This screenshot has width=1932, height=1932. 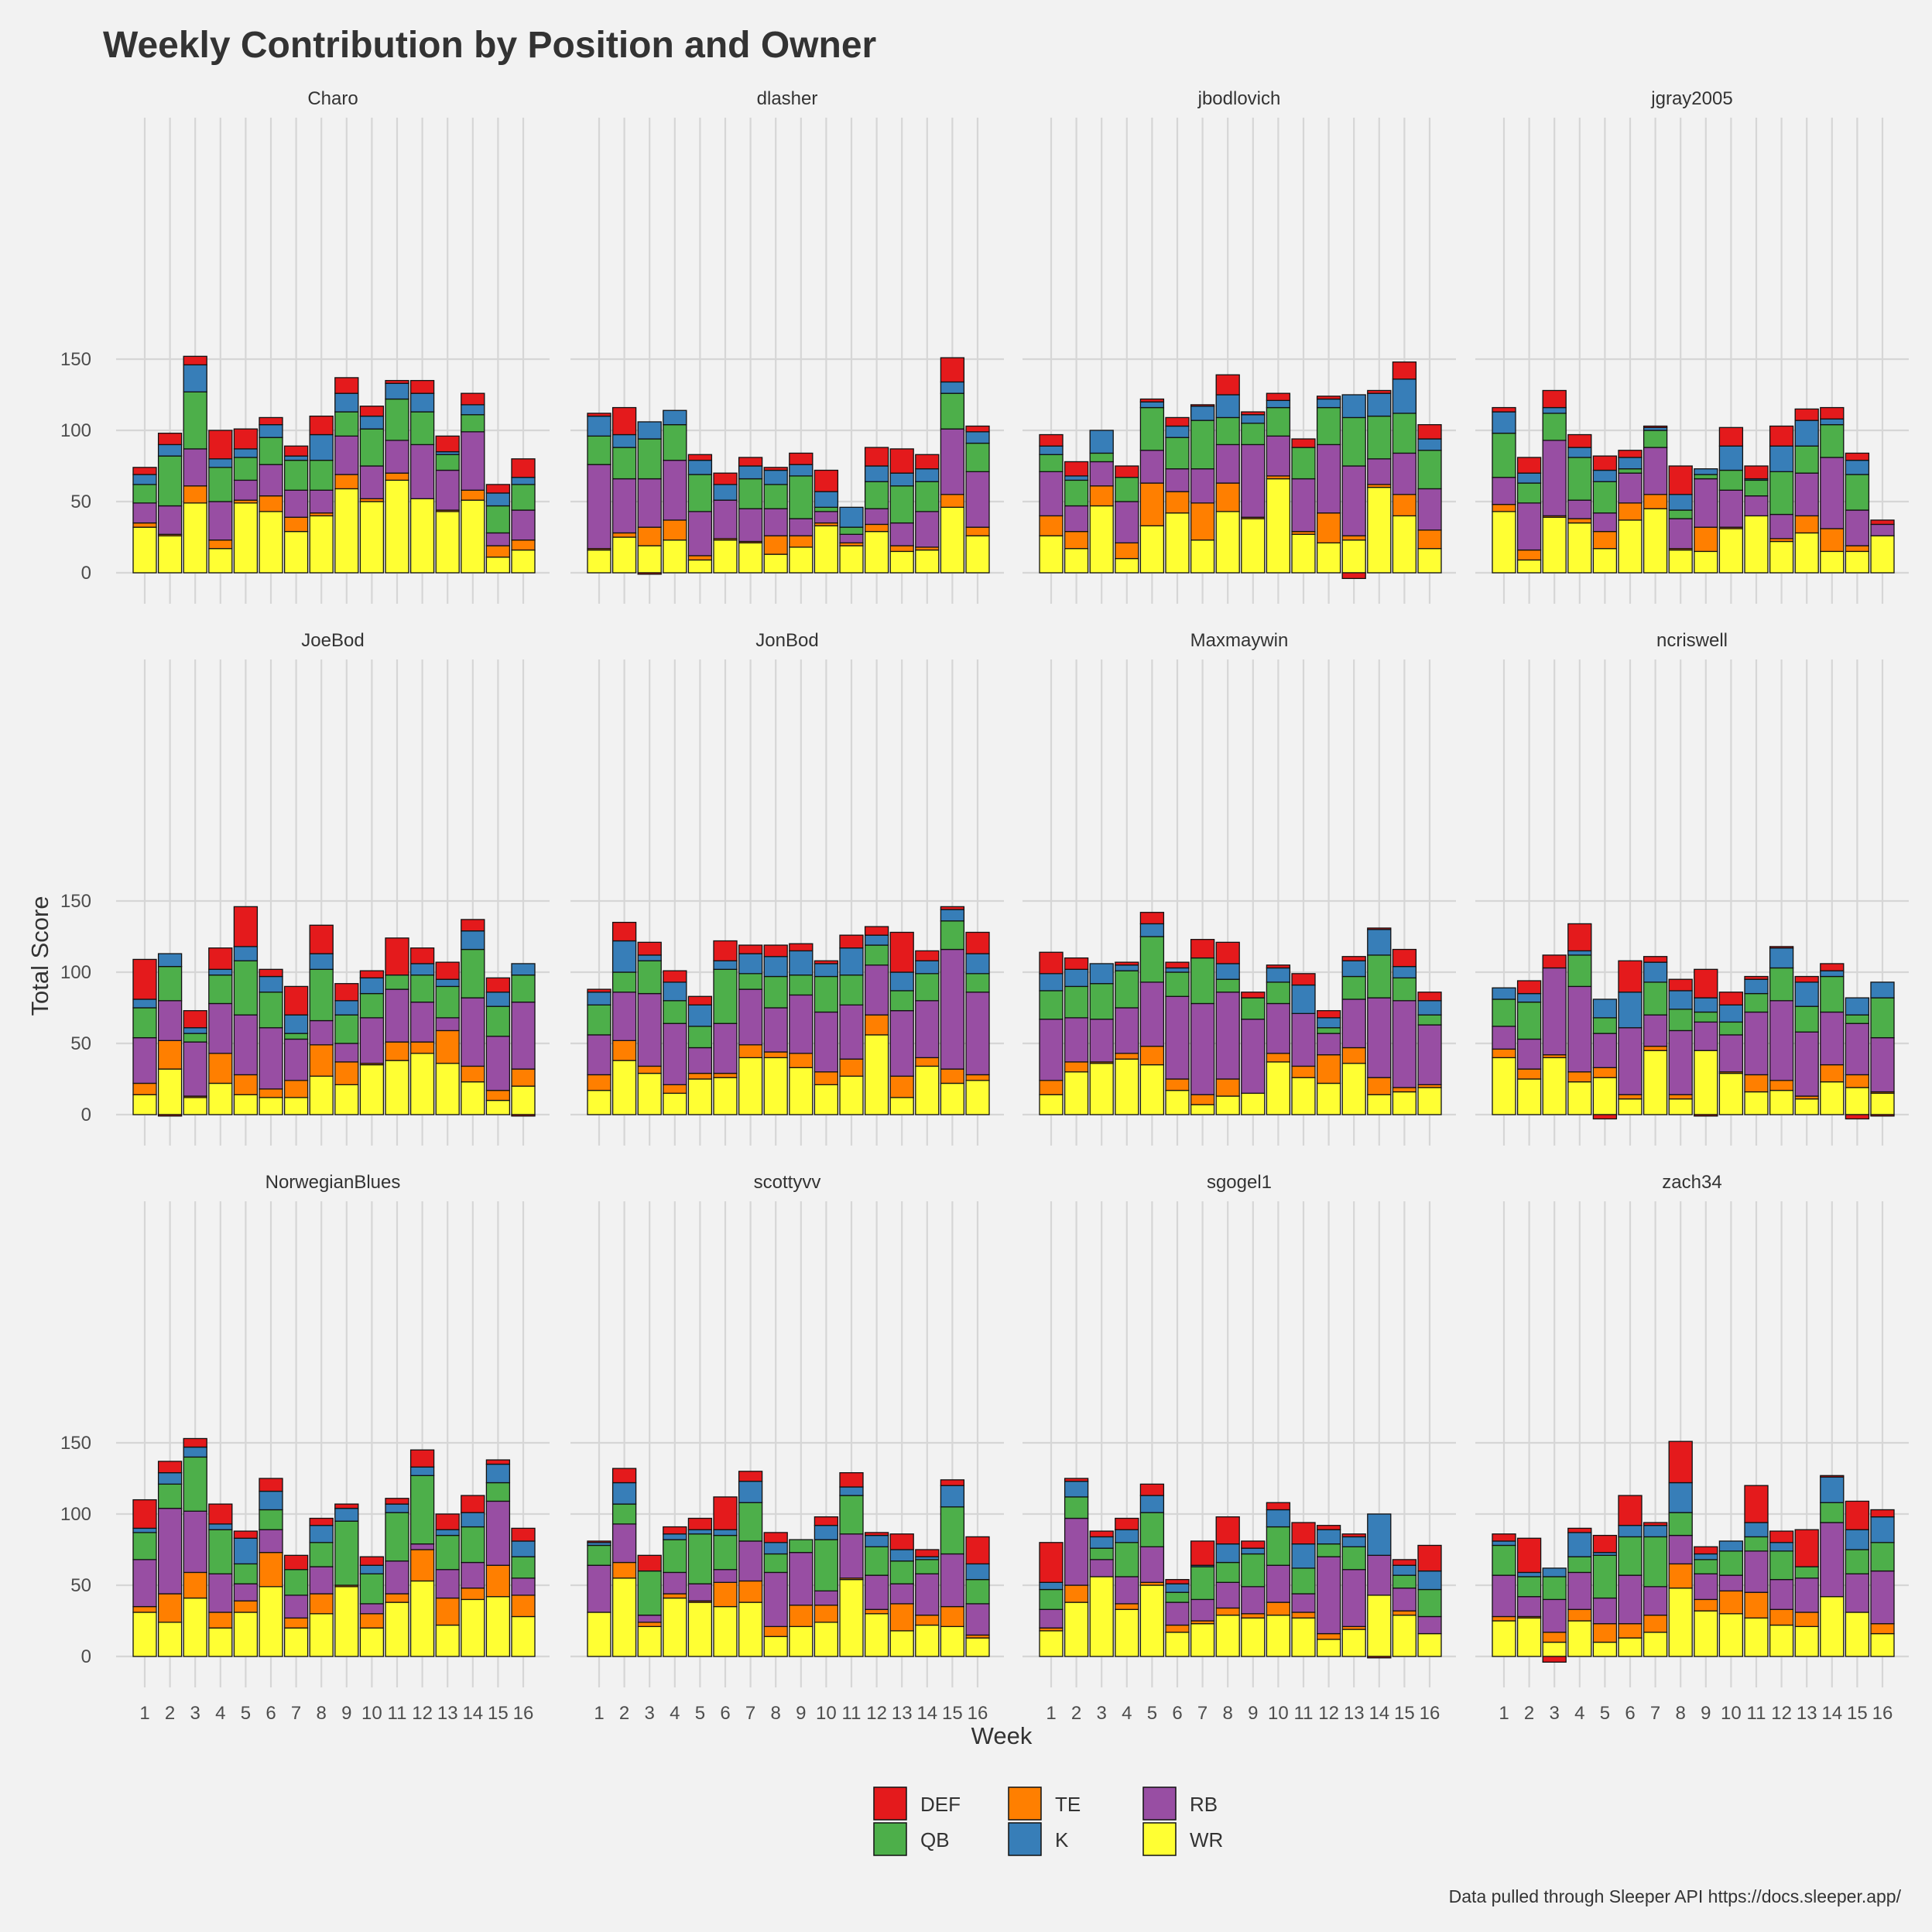 What do you see at coordinates (1353, 576) in the screenshot?
I see `bar-segment-def-negative` at bounding box center [1353, 576].